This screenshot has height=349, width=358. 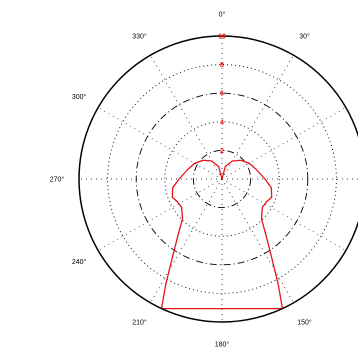 I want to click on radial-tick-label-6: 6, so click(x=222, y=94).